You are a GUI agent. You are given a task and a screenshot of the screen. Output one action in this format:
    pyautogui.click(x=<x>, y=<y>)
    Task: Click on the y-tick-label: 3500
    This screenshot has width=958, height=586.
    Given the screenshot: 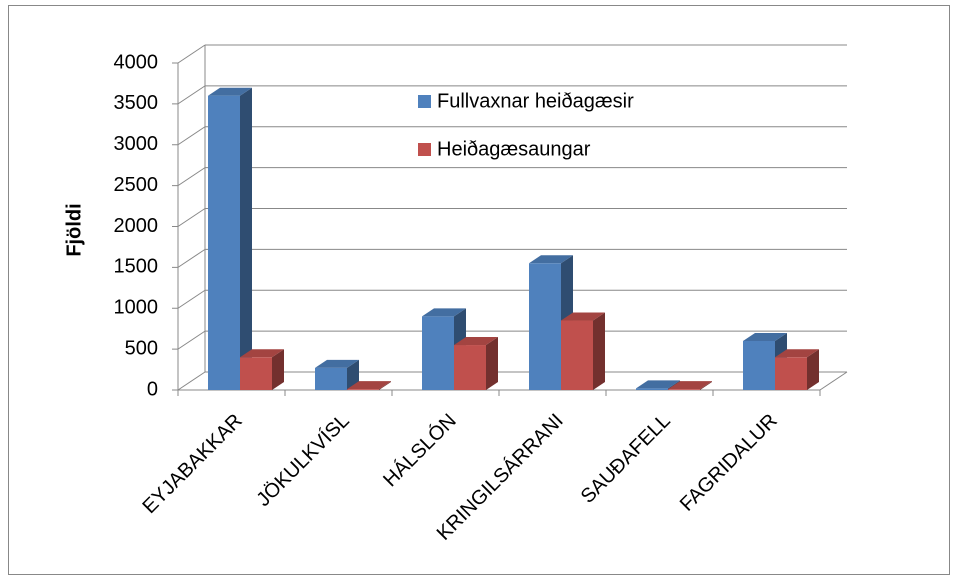 What is the action you would take?
    pyautogui.click(x=136, y=103)
    